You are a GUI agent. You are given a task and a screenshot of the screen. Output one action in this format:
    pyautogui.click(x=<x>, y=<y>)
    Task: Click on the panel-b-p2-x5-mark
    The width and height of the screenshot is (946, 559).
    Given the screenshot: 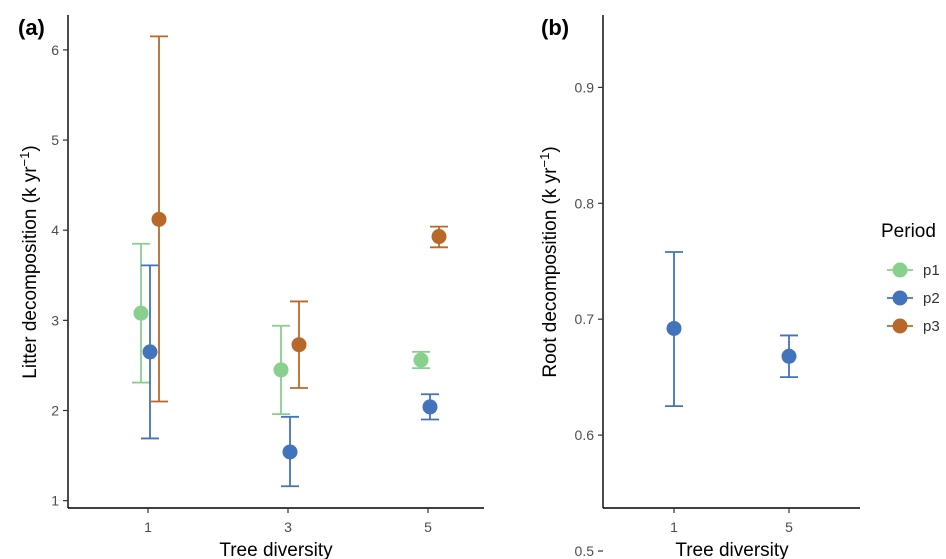 What is the action you would take?
    pyautogui.click(x=789, y=356)
    